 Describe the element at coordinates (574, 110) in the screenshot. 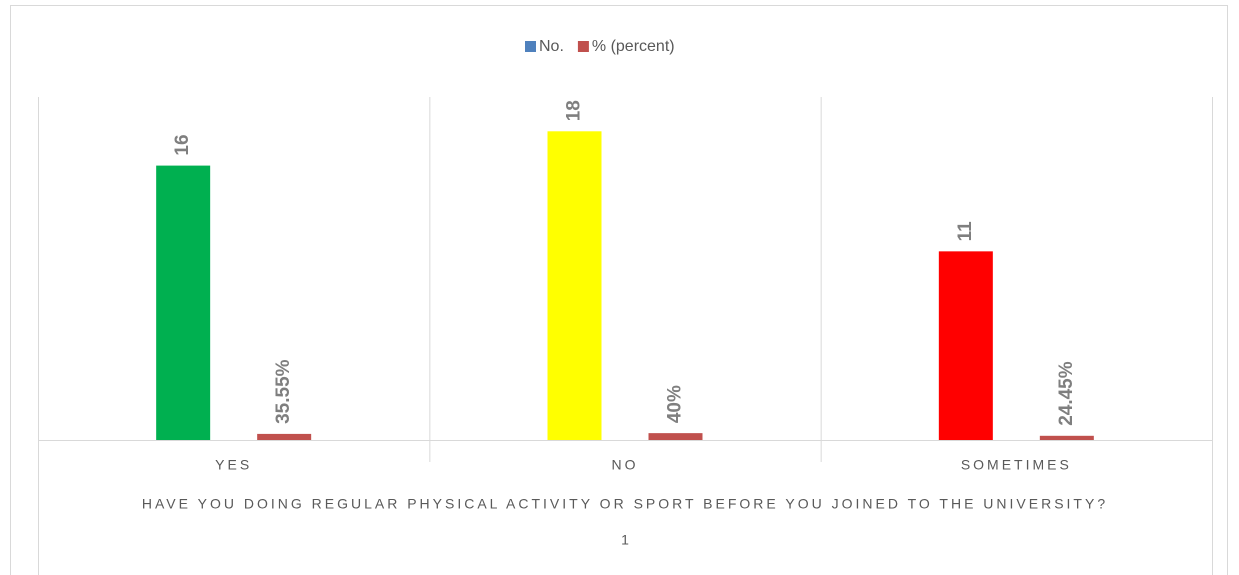

I see `data-label: 18` at that location.